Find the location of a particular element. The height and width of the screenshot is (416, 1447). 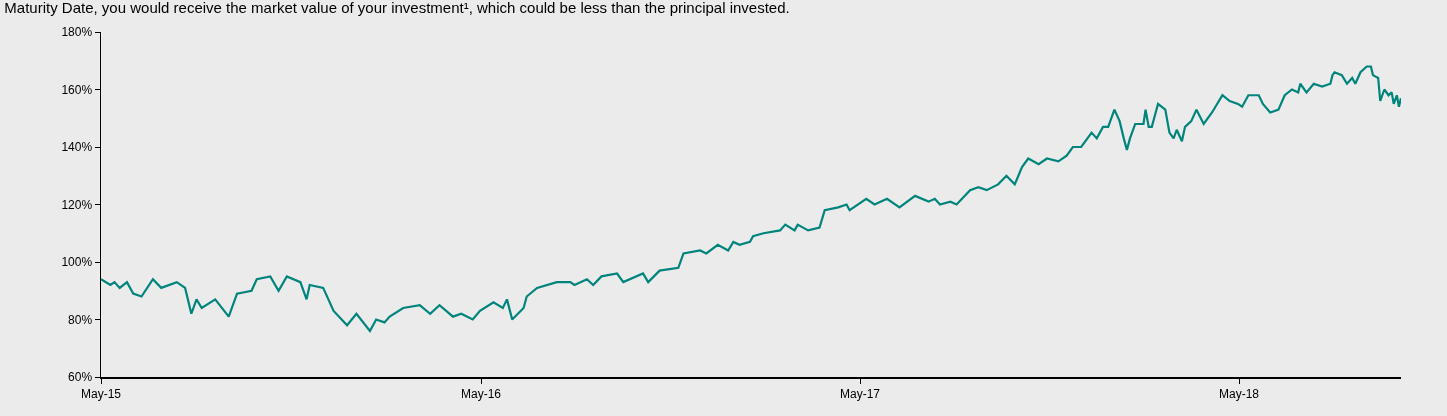

y-tick-label: 80% is located at coordinates (80, 319).